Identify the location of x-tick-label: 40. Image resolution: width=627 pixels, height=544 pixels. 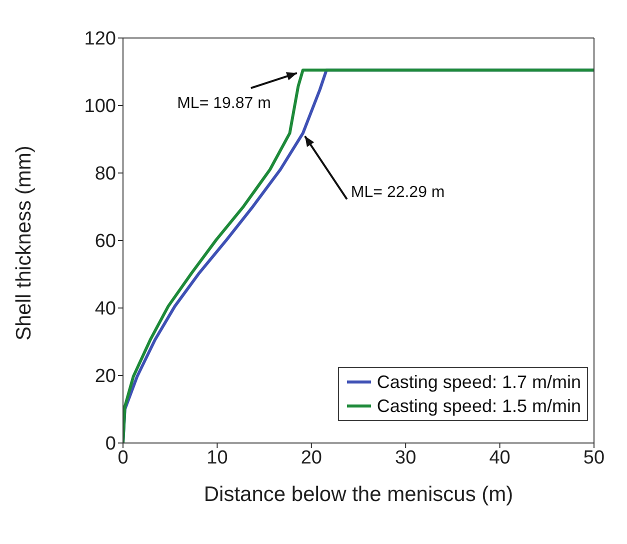
(499, 457).